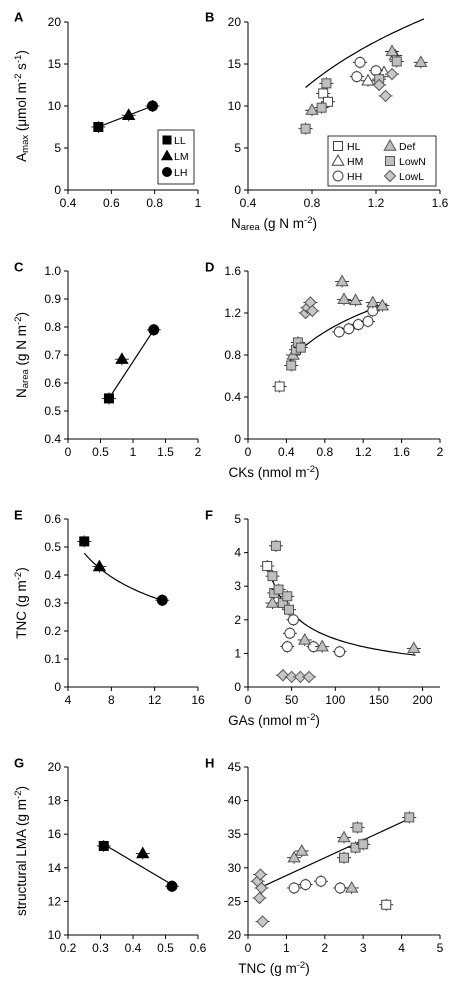 The image size is (454, 985). Describe the element at coordinates (274, 720) in the screenshot. I see `x-axis-label: GAs (nmol m-2)` at that location.